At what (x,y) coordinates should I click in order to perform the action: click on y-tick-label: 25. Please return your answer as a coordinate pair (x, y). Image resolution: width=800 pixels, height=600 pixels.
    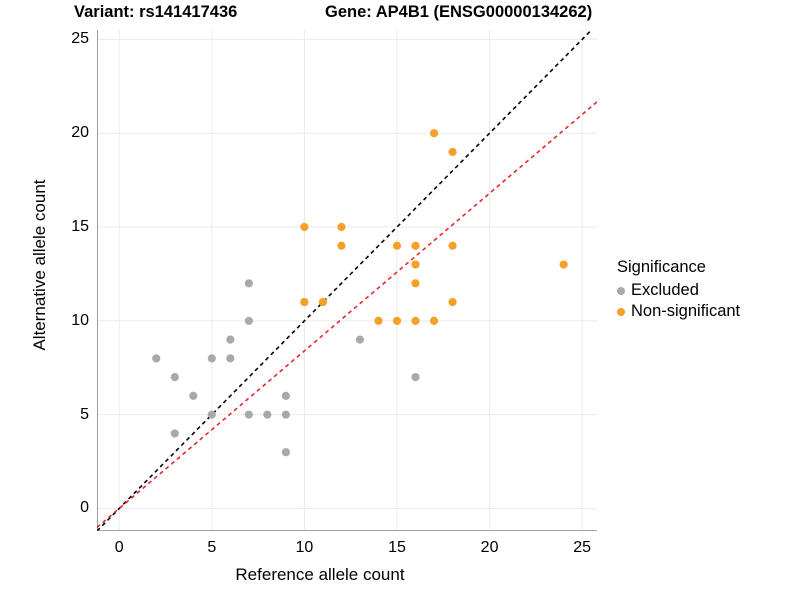
    Looking at the image, I should click on (80, 39).